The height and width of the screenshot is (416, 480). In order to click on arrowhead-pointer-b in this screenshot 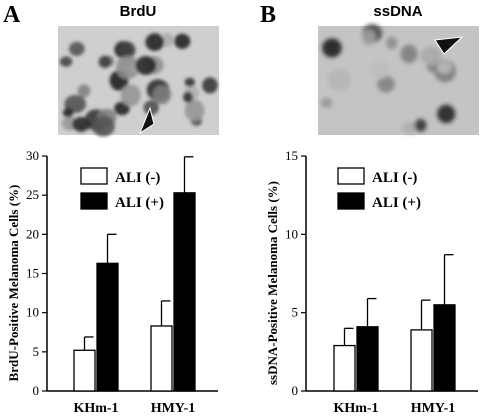, I will do `click(449, 45)`.